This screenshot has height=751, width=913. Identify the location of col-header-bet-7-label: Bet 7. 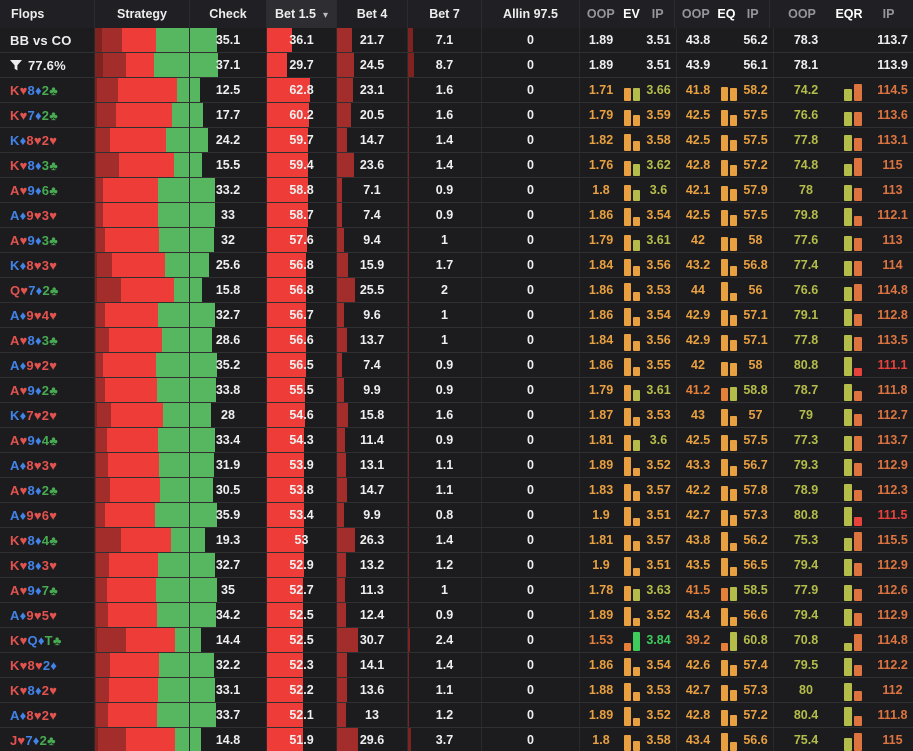
(444, 14).